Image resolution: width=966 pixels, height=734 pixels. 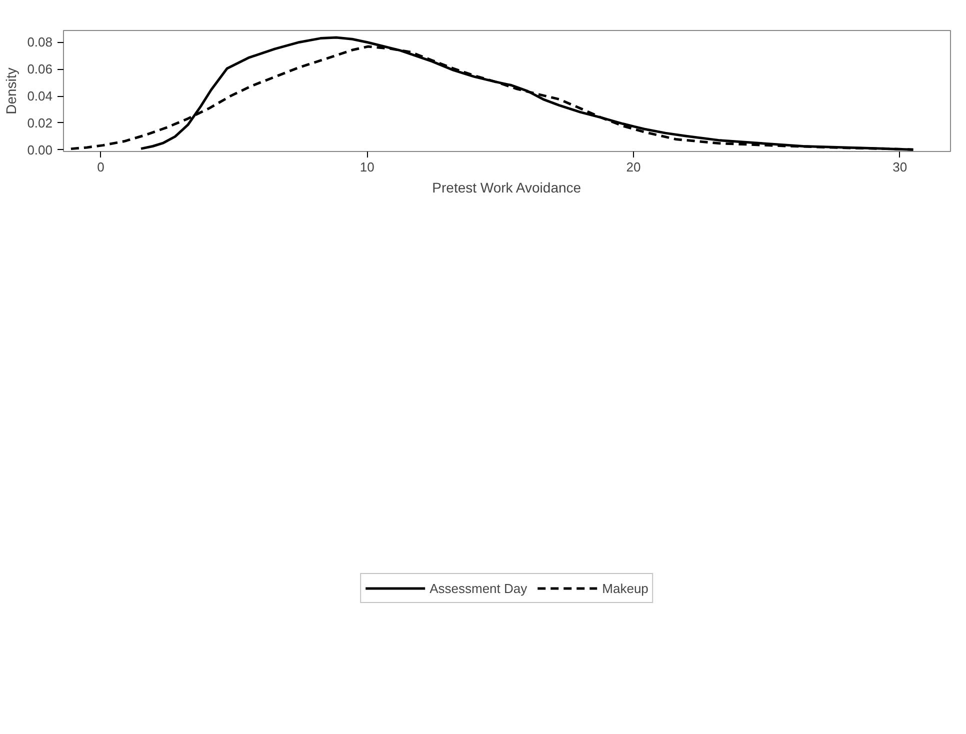 I want to click on y-tick-label: 0.08, so click(x=40, y=42).